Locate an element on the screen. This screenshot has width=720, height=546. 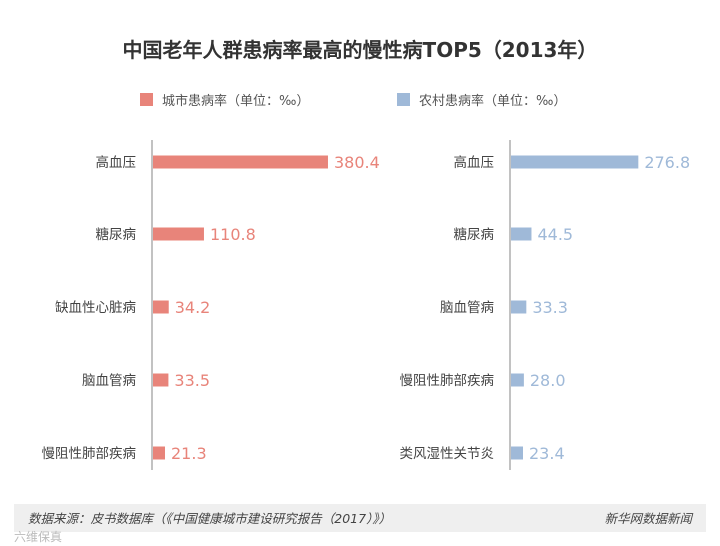
footer-credit: 新华网数据新闻 is located at coordinates (648, 518).